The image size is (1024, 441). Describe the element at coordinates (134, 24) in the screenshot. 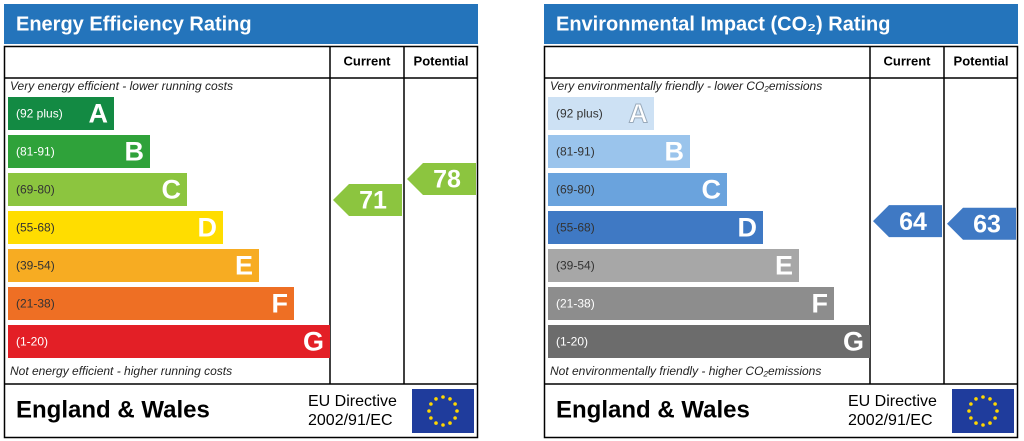

I see `panel-title: Energy Efficiency Rating` at that location.